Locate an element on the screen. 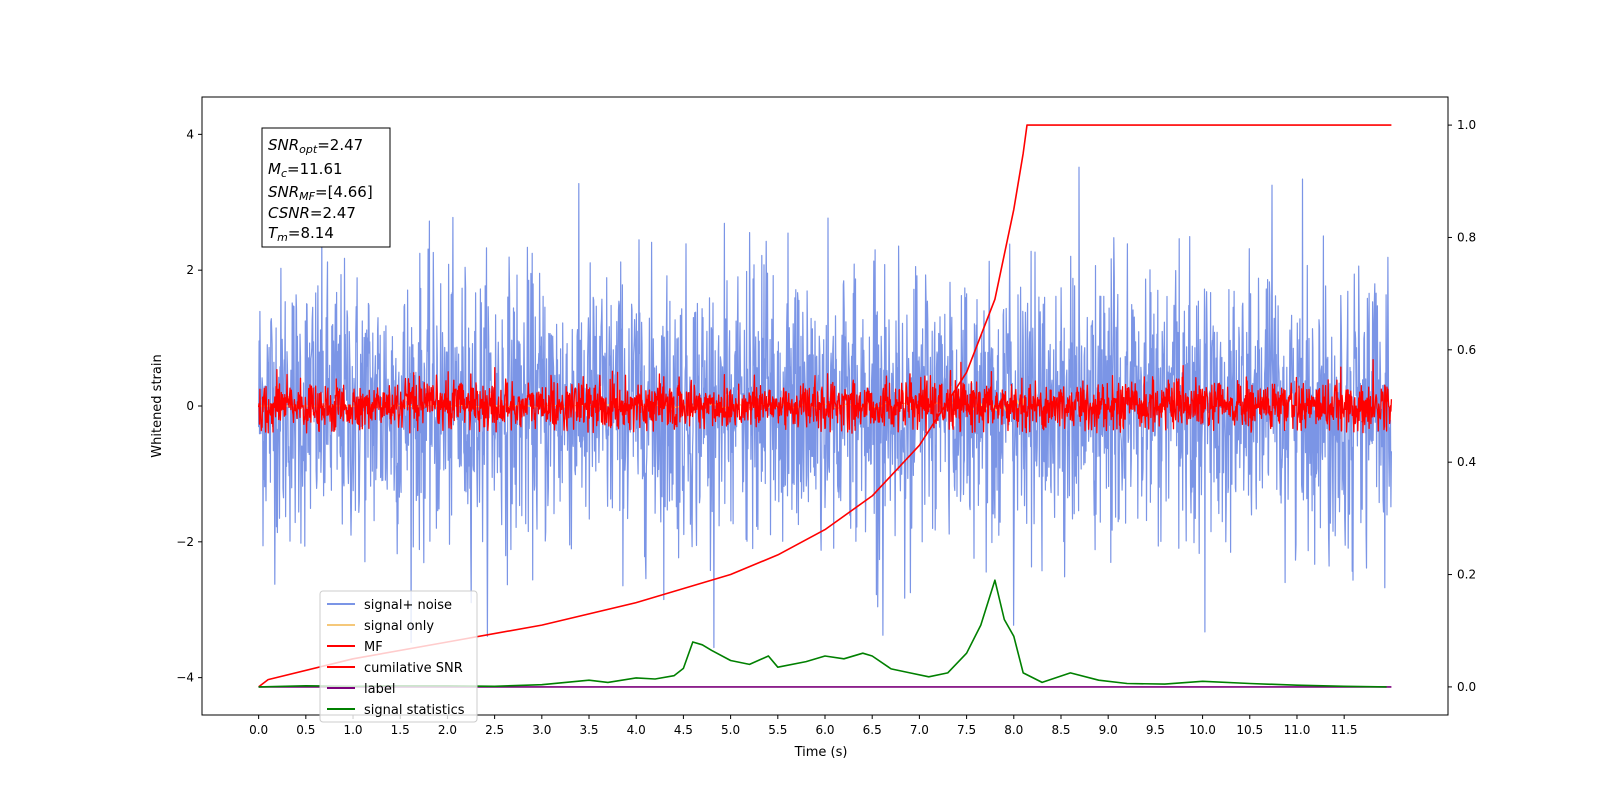 This screenshot has width=1600, height=800. y2-tick-label: 0.8 is located at coordinates (1466, 237).